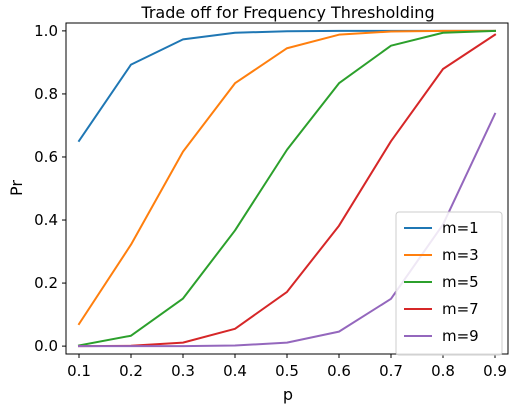  I want to click on x-tick-label: 0.8, so click(443, 371).